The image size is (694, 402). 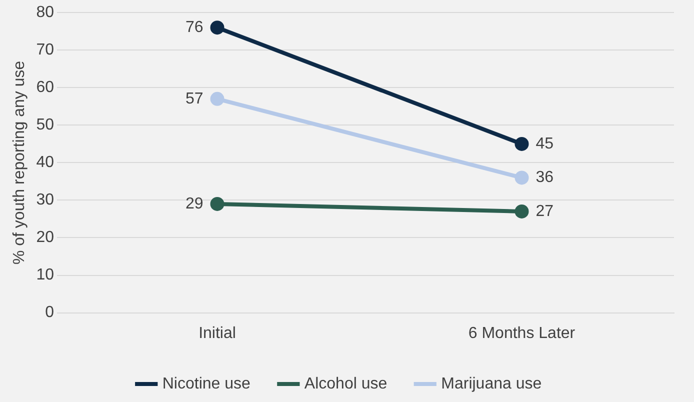 I want to click on y-tick-label: 30, so click(x=45, y=200).